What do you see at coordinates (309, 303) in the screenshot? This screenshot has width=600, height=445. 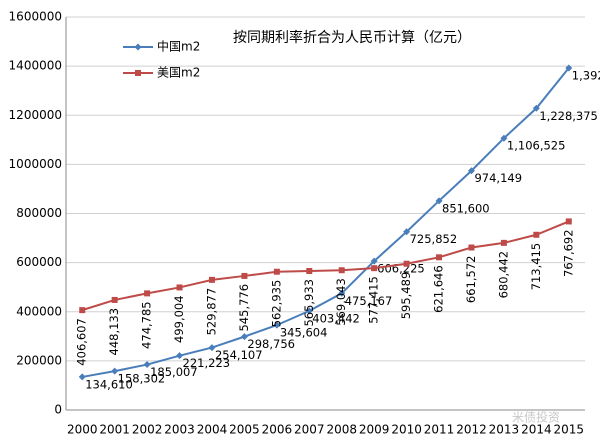 I see `data-label: 565,933` at bounding box center [309, 303].